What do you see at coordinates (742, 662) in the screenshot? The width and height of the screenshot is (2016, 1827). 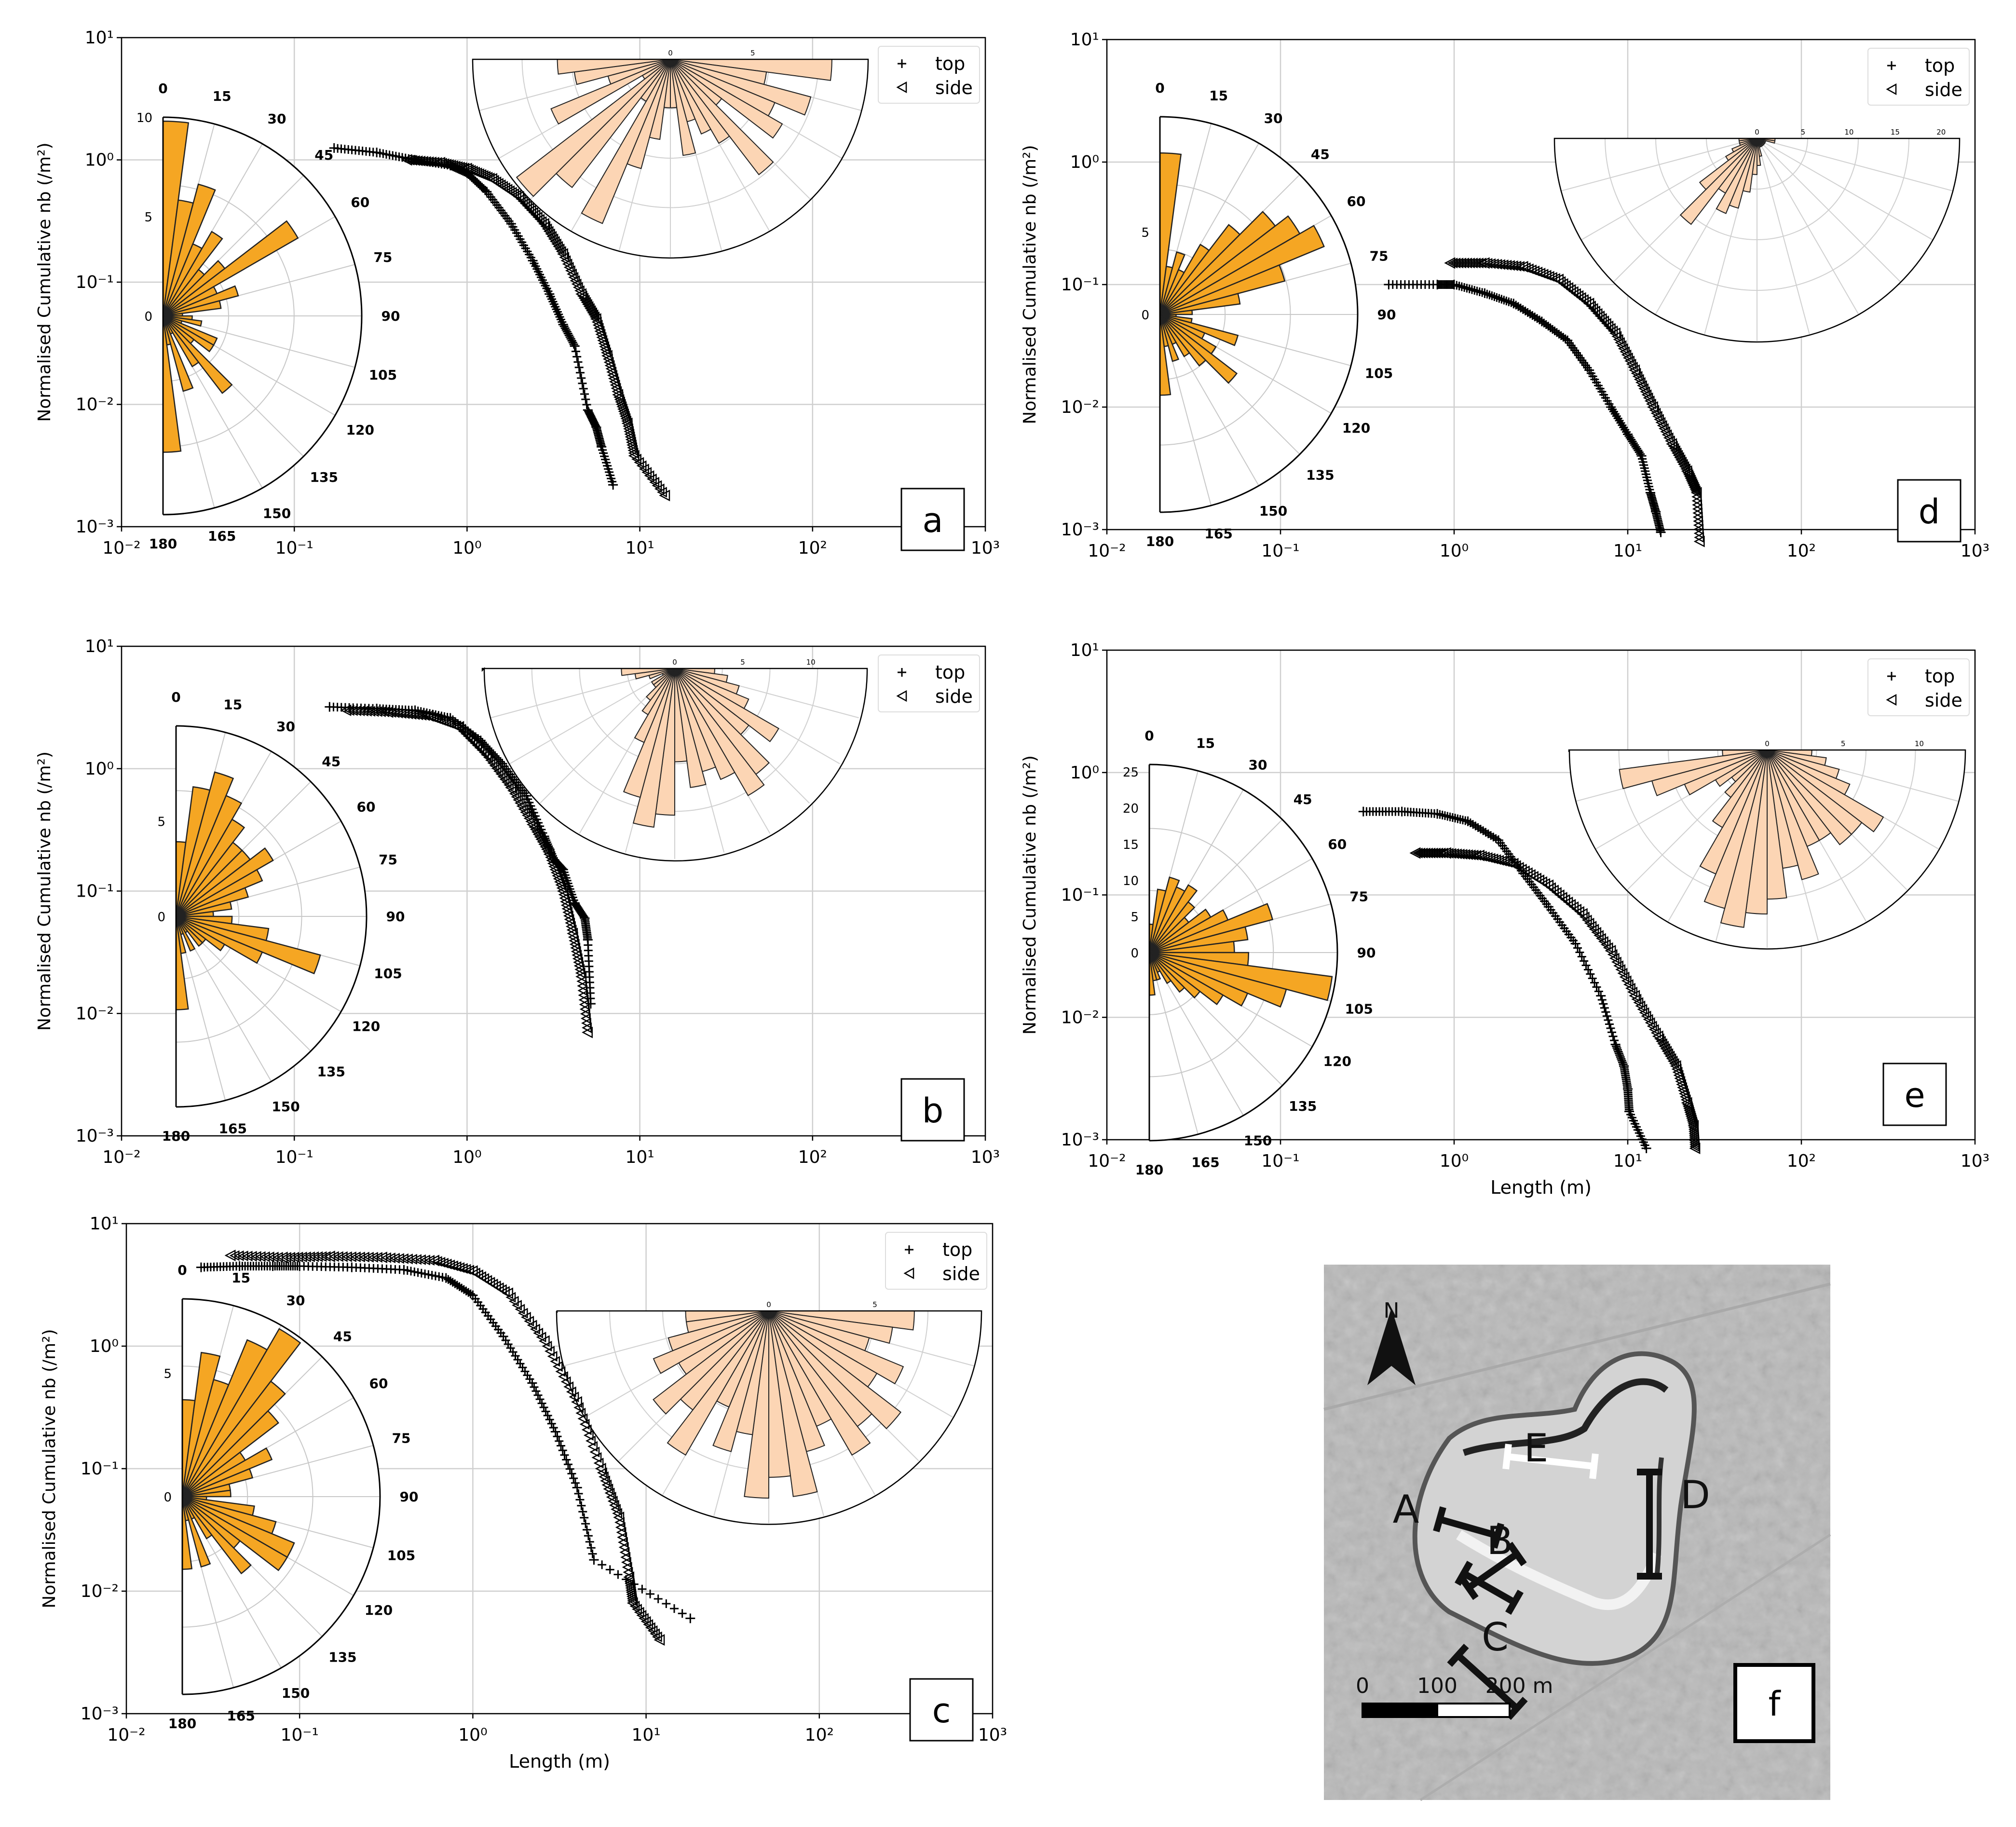 I see `top-rose-radial-label: 5` at bounding box center [742, 662].